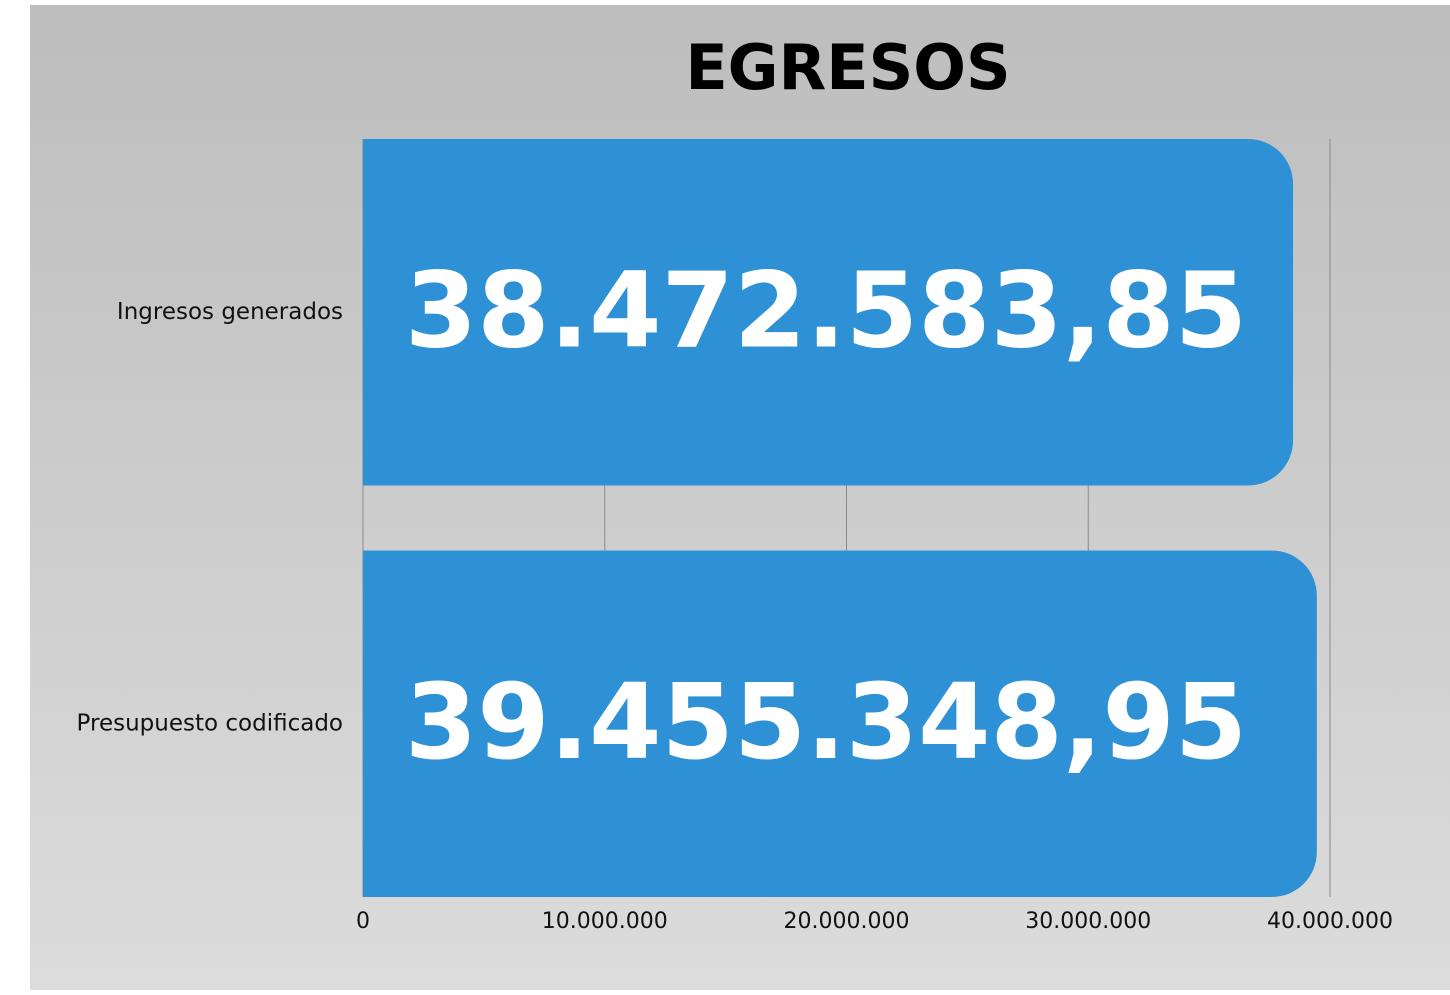 The image size is (1450, 995). Describe the element at coordinates (847, 67) in the screenshot. I see `chart-title: EGRESOS` at that location.